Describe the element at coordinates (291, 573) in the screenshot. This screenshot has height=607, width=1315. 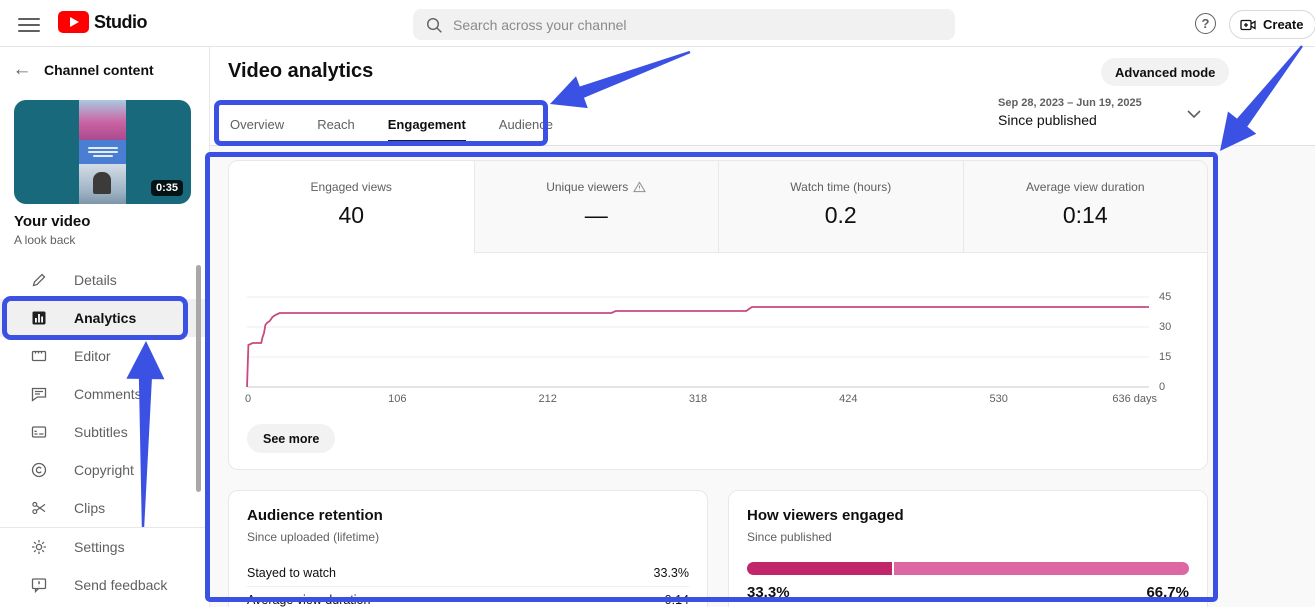
I see `row-label: Stayed to watch` at that location.